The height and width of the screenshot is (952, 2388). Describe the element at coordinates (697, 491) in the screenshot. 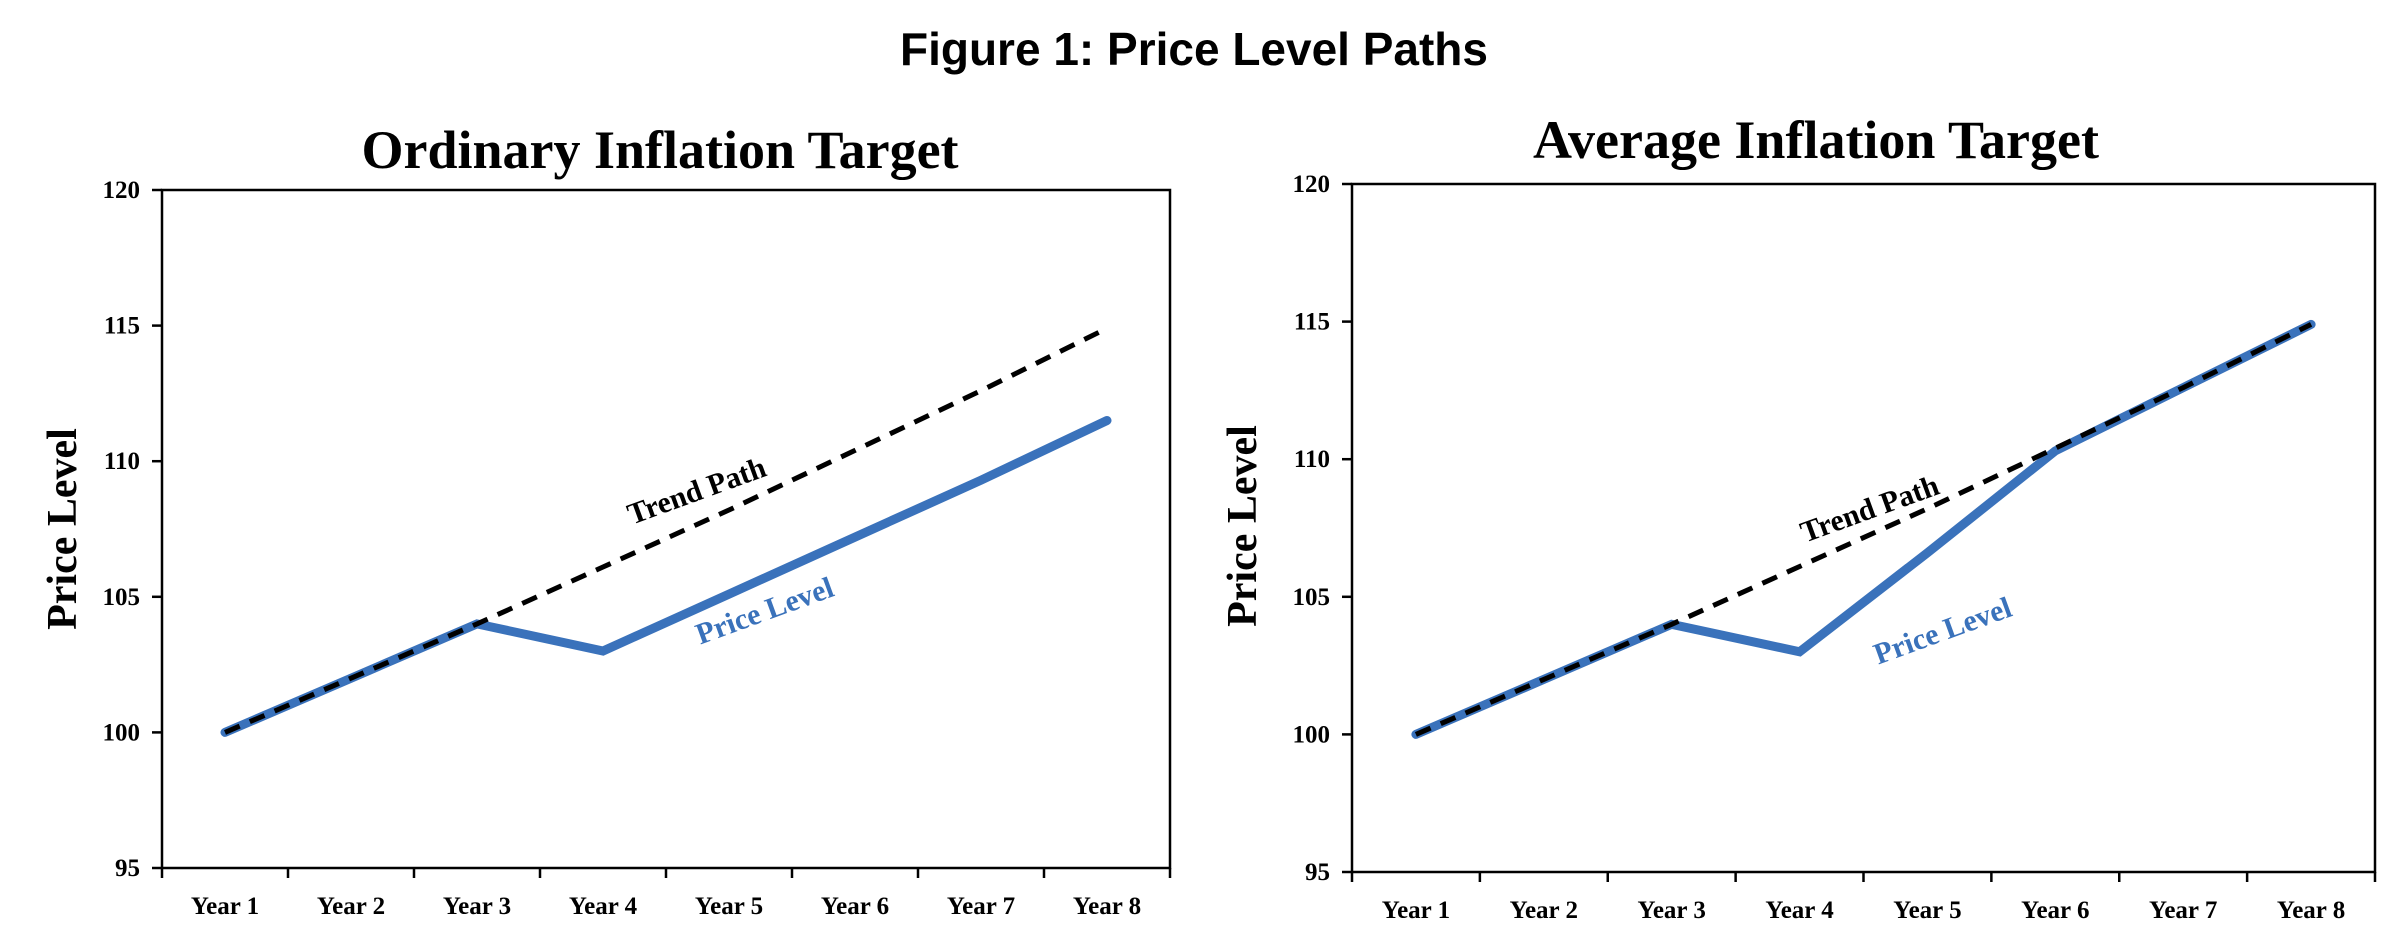

I see `trend-path-annotation: Trend Path` at that location.